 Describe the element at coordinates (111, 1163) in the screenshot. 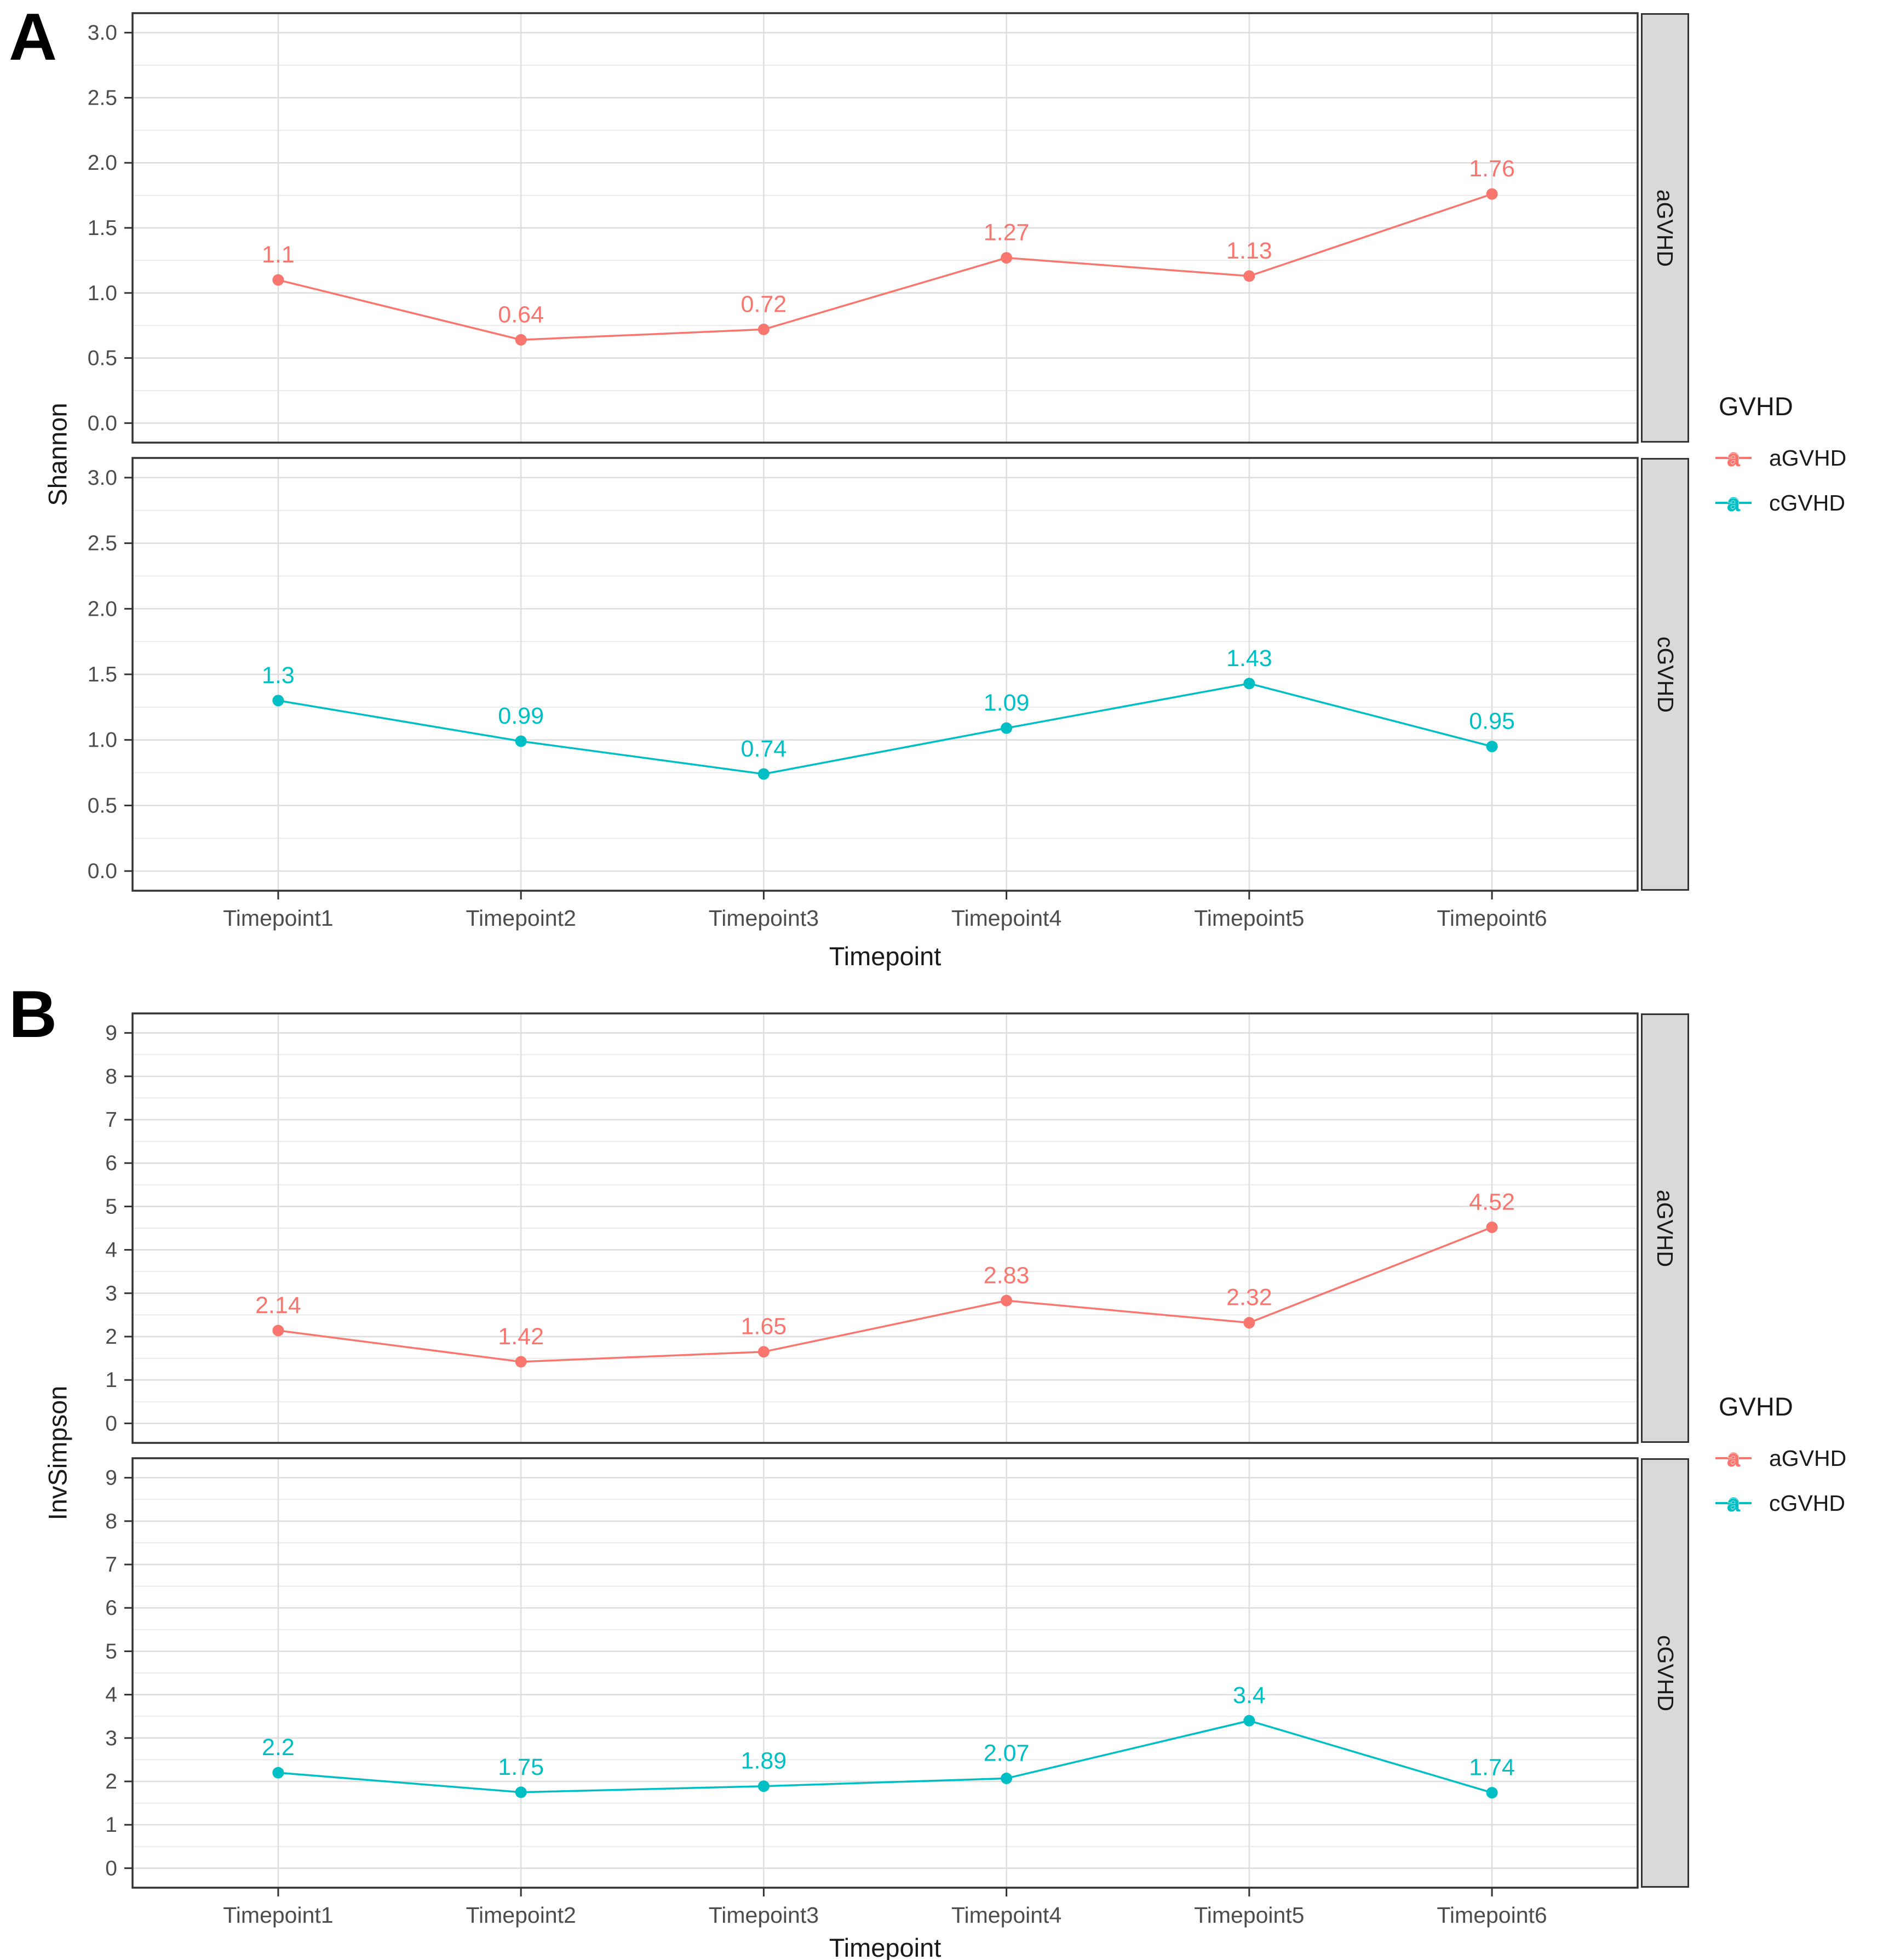

I see `y-tick-label: 6` at that location.